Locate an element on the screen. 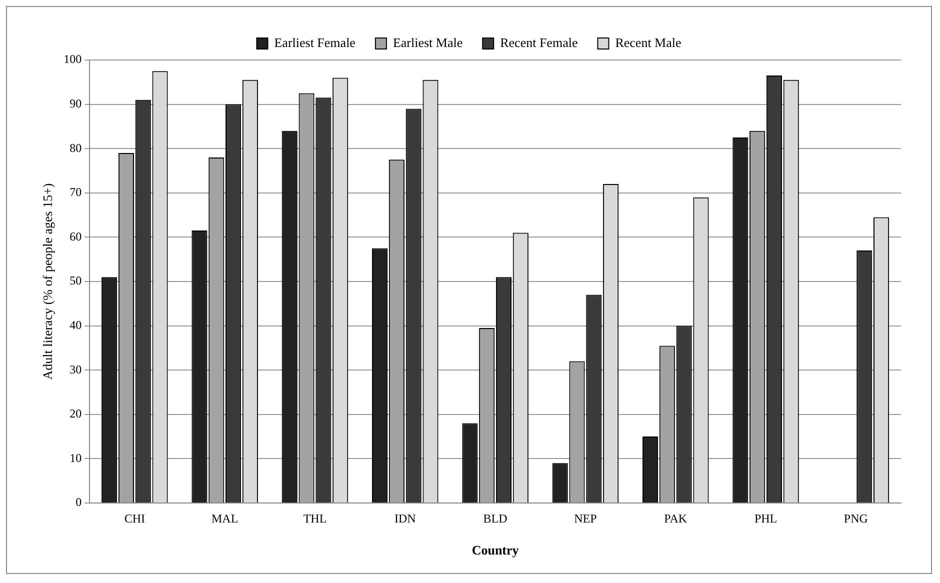  y-tick-label: 30 is located at coordinates (76, 369).